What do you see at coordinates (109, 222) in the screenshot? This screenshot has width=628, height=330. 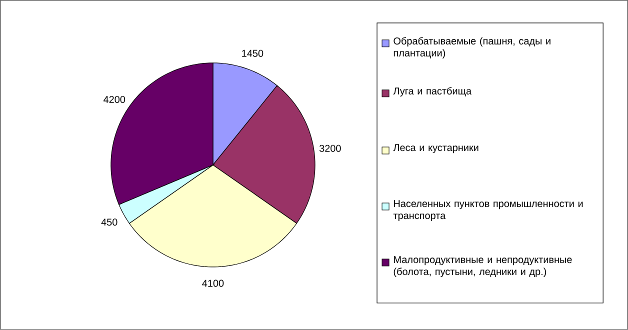 I see `data-label: 450` at bounding box center [109, 222].